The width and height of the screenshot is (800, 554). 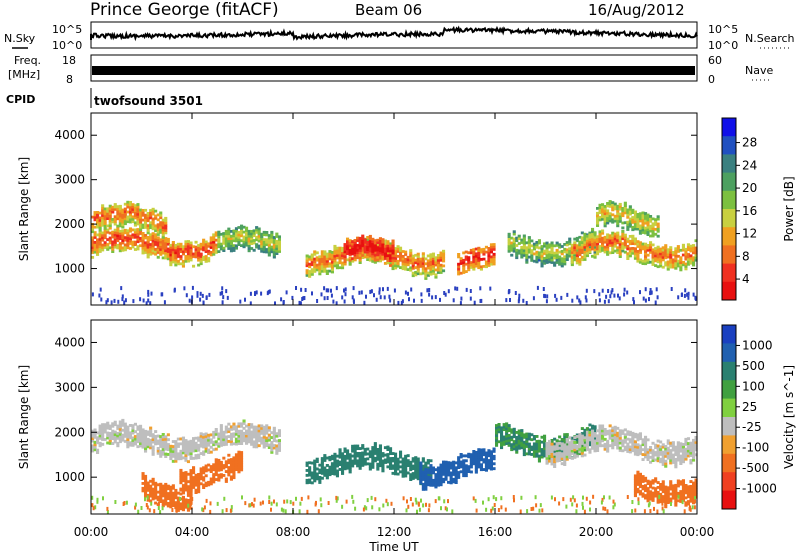 What do you see at coordinates (69, 224) in the screenshot?
I see `y-tick-label: 2000` at bounding box center [69, 224].